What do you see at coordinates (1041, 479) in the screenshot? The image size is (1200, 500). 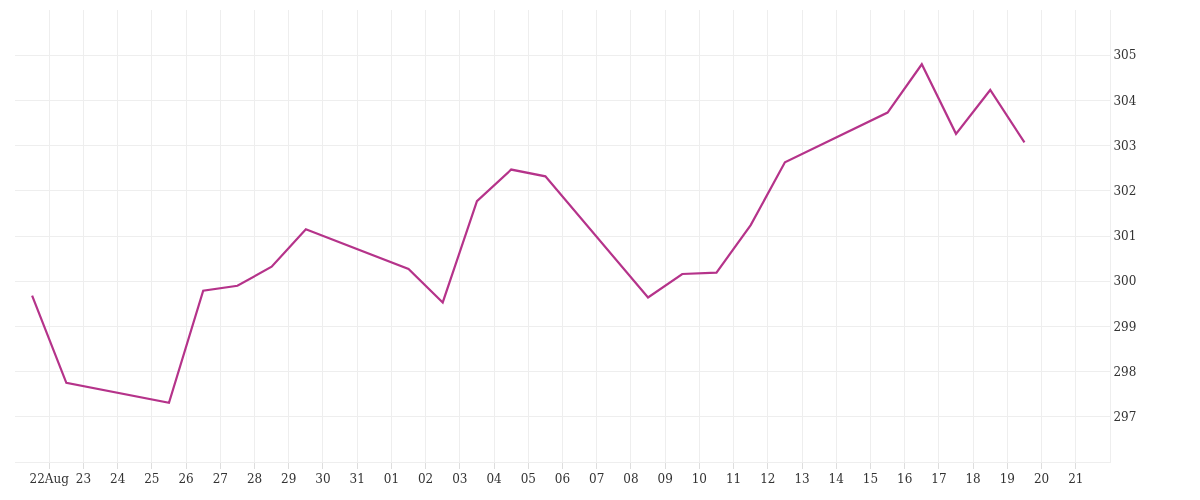 I see `x-tick-label: 20` at bounding box center [1041, 479].